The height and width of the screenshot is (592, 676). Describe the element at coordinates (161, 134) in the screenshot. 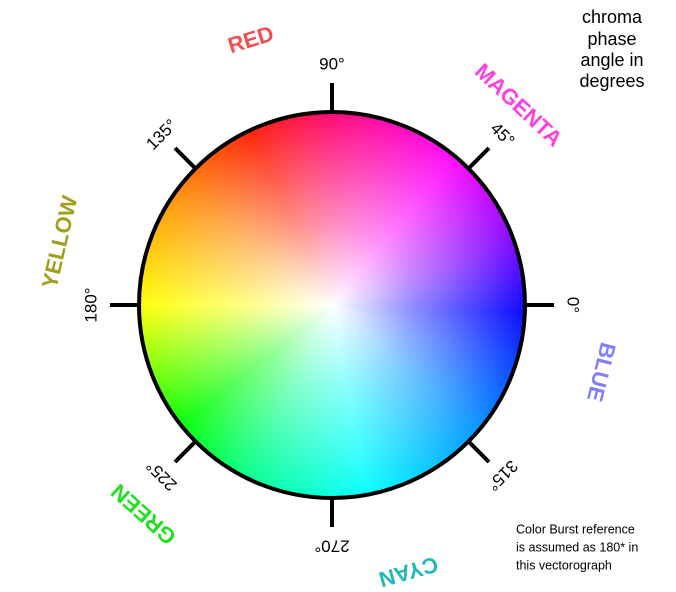

I see `tick-label: 135°` at that location.